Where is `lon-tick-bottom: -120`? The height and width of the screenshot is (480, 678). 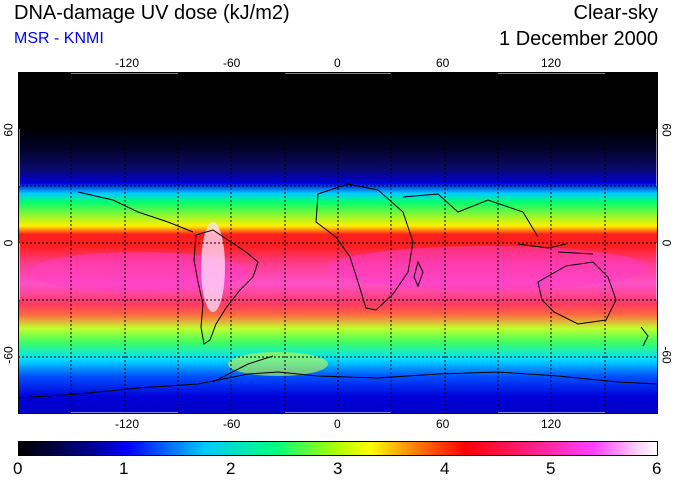 lon-tick-bottom: -120 is located at coordinates (127, 424).